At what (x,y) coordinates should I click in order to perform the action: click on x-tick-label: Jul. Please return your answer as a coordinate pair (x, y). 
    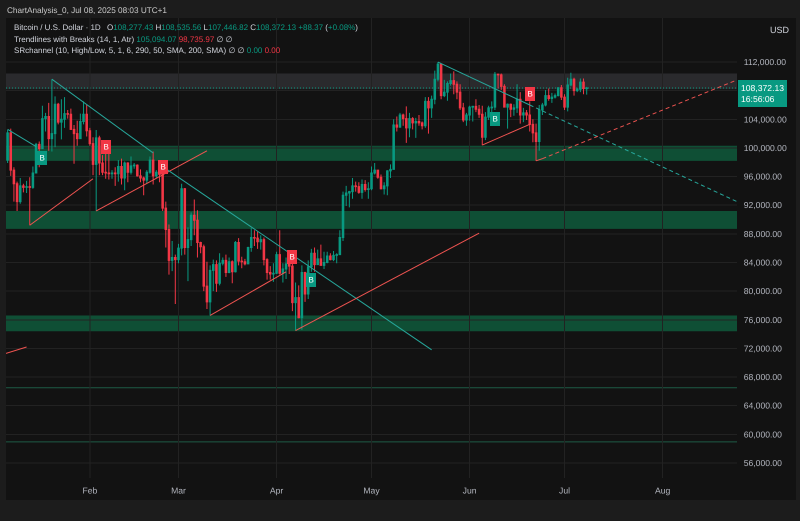
    Looking at the image, I should click on (564, 490).